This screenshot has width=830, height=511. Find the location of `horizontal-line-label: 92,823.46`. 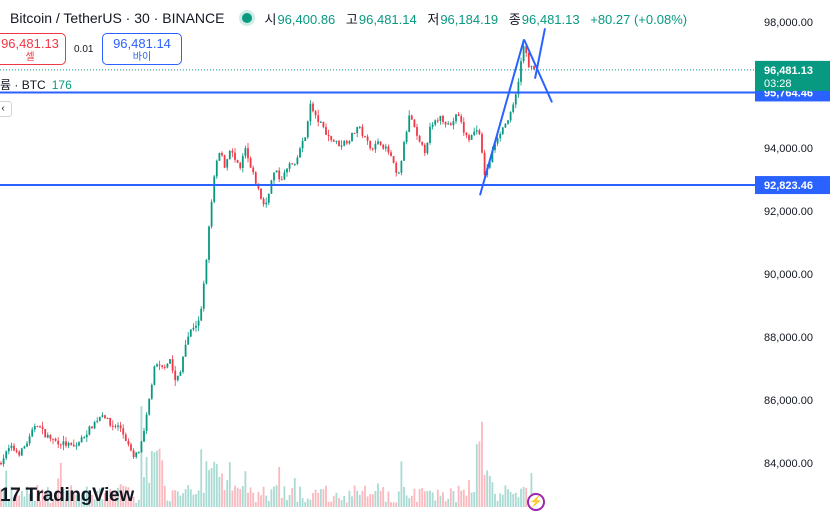

horizontal-line-label: 92,823.46 is located at coordinates (788, 186).